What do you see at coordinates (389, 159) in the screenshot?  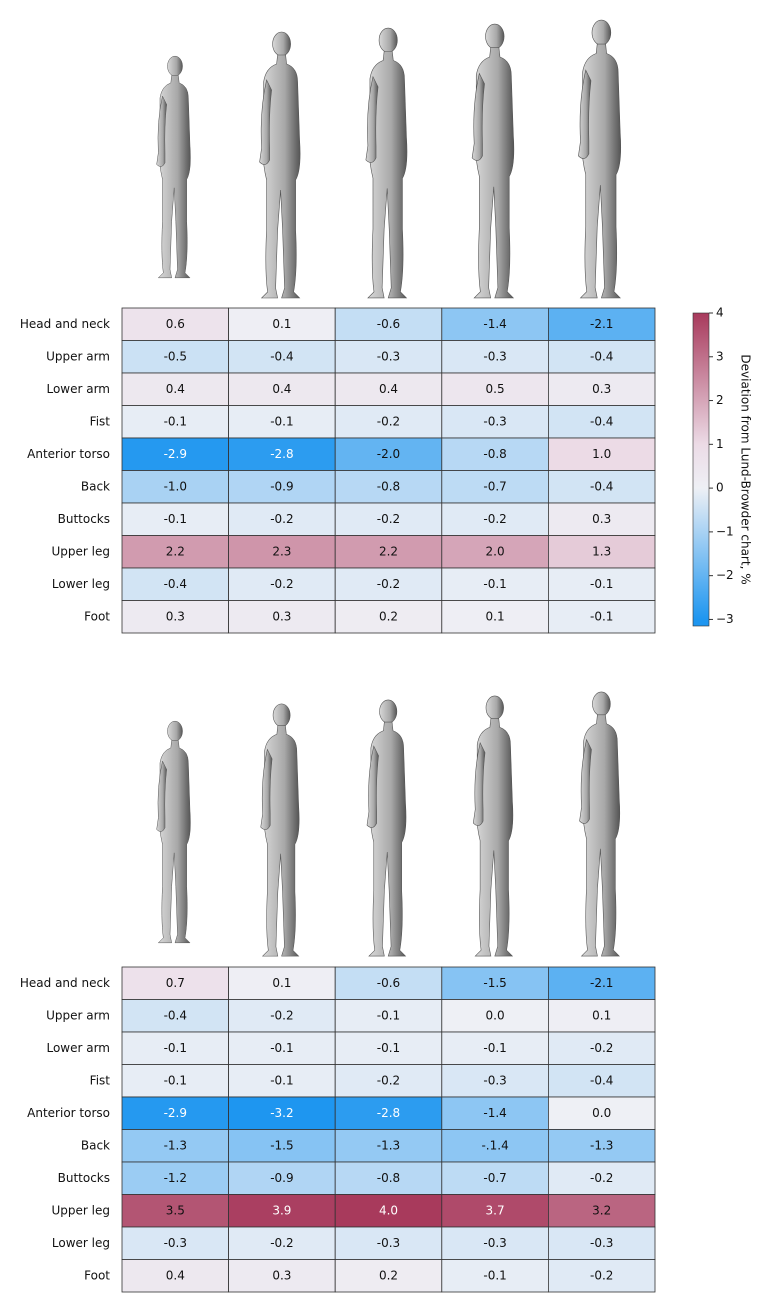 I see `body-figures` at bounding box center [389, 159].